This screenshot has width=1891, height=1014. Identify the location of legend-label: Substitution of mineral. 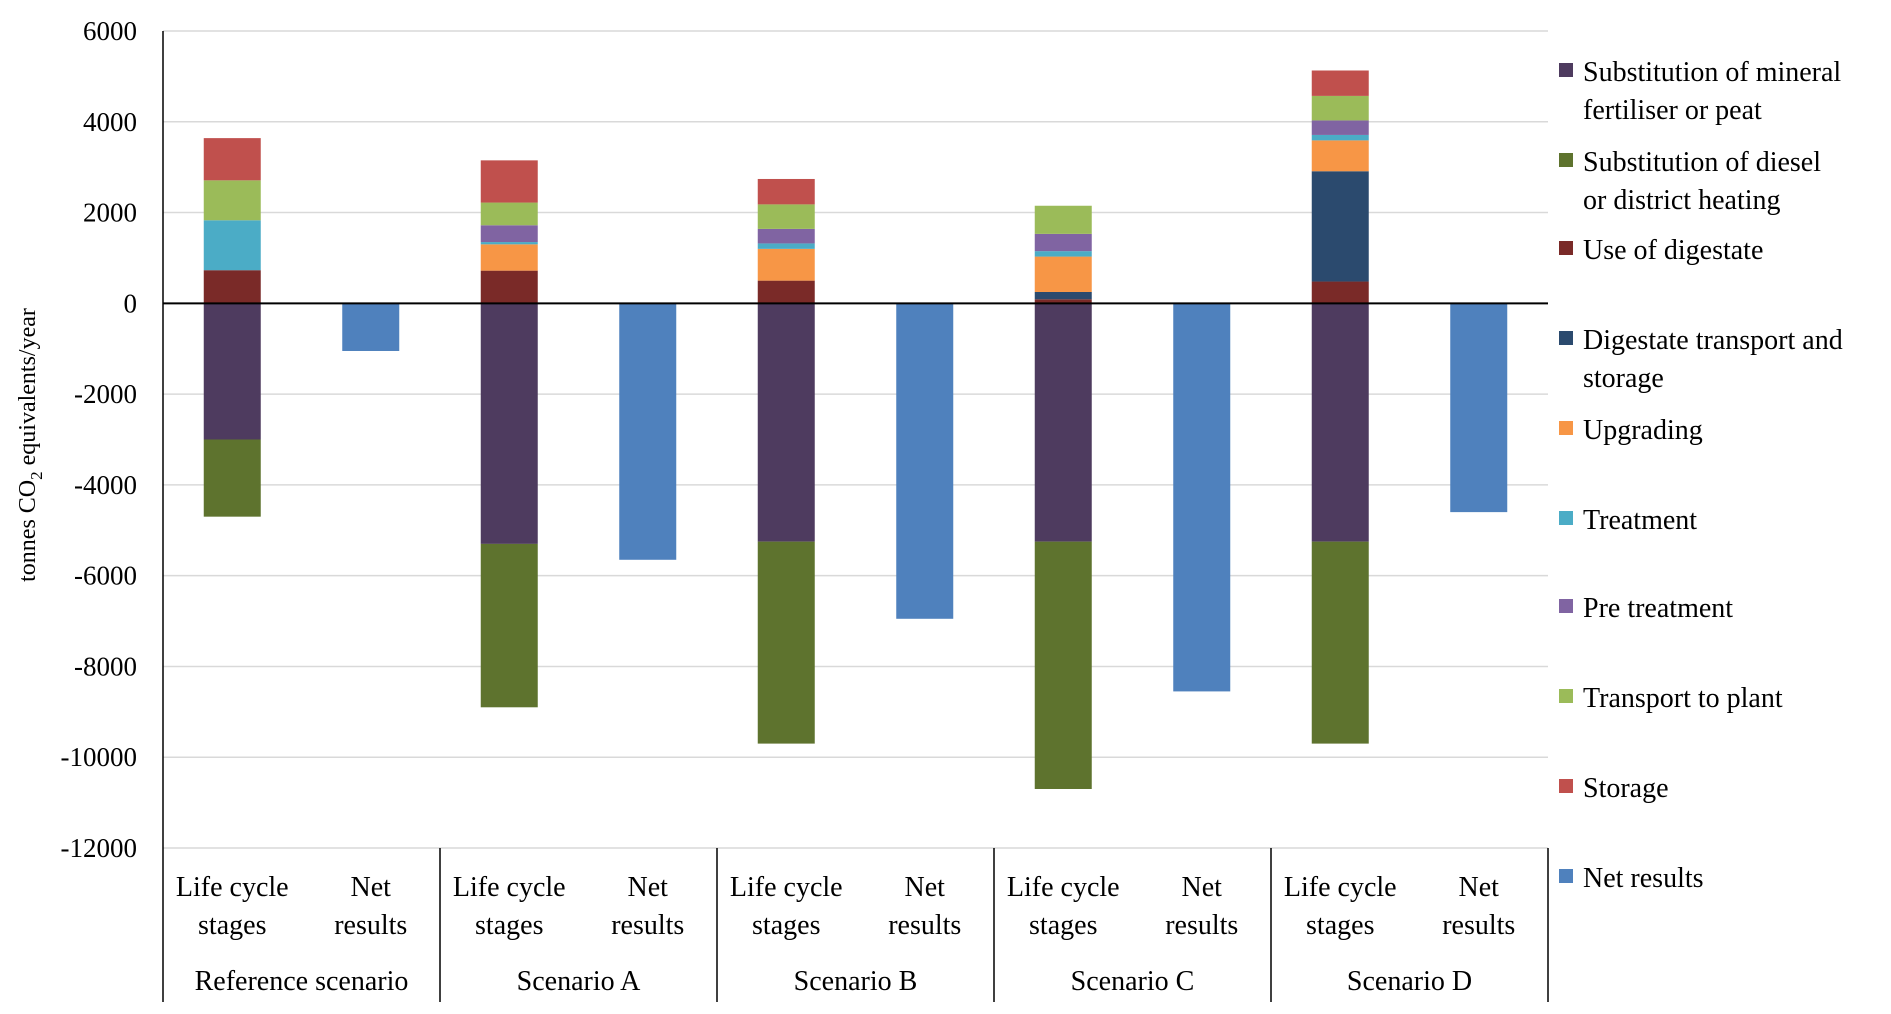
(1712, 72).